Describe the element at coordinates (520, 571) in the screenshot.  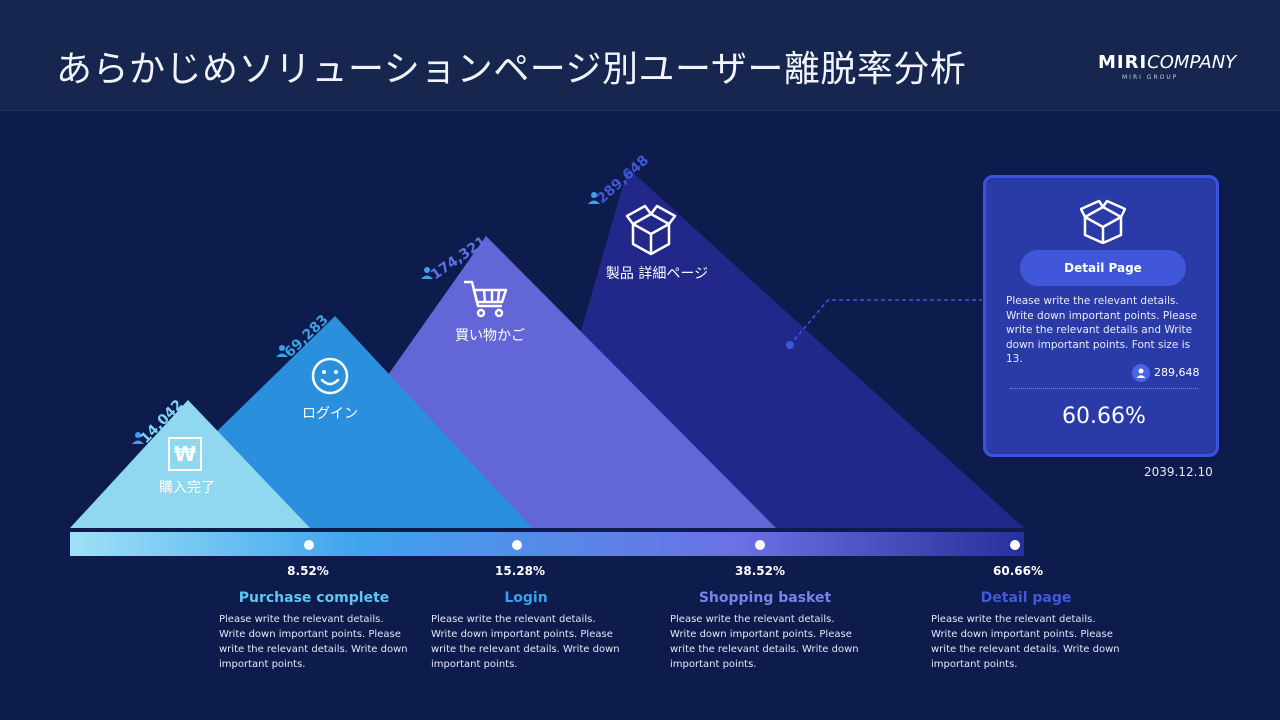
I see `percent-login: 15.28%` at that location.